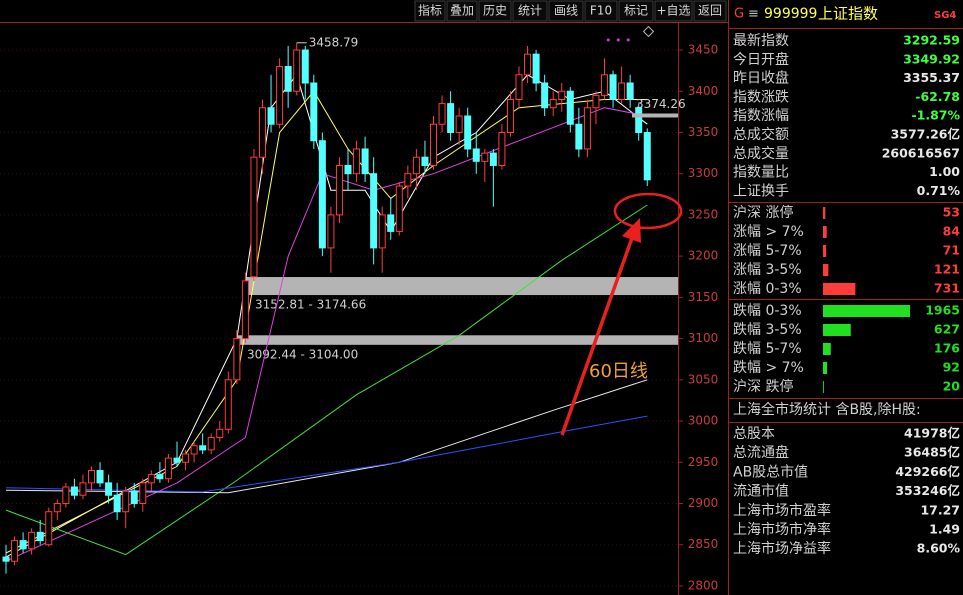  What do you see at coordinates (703, 503) in the screenshot?
I see `y-tick-label: 2900` at bounding box center [703, 503].